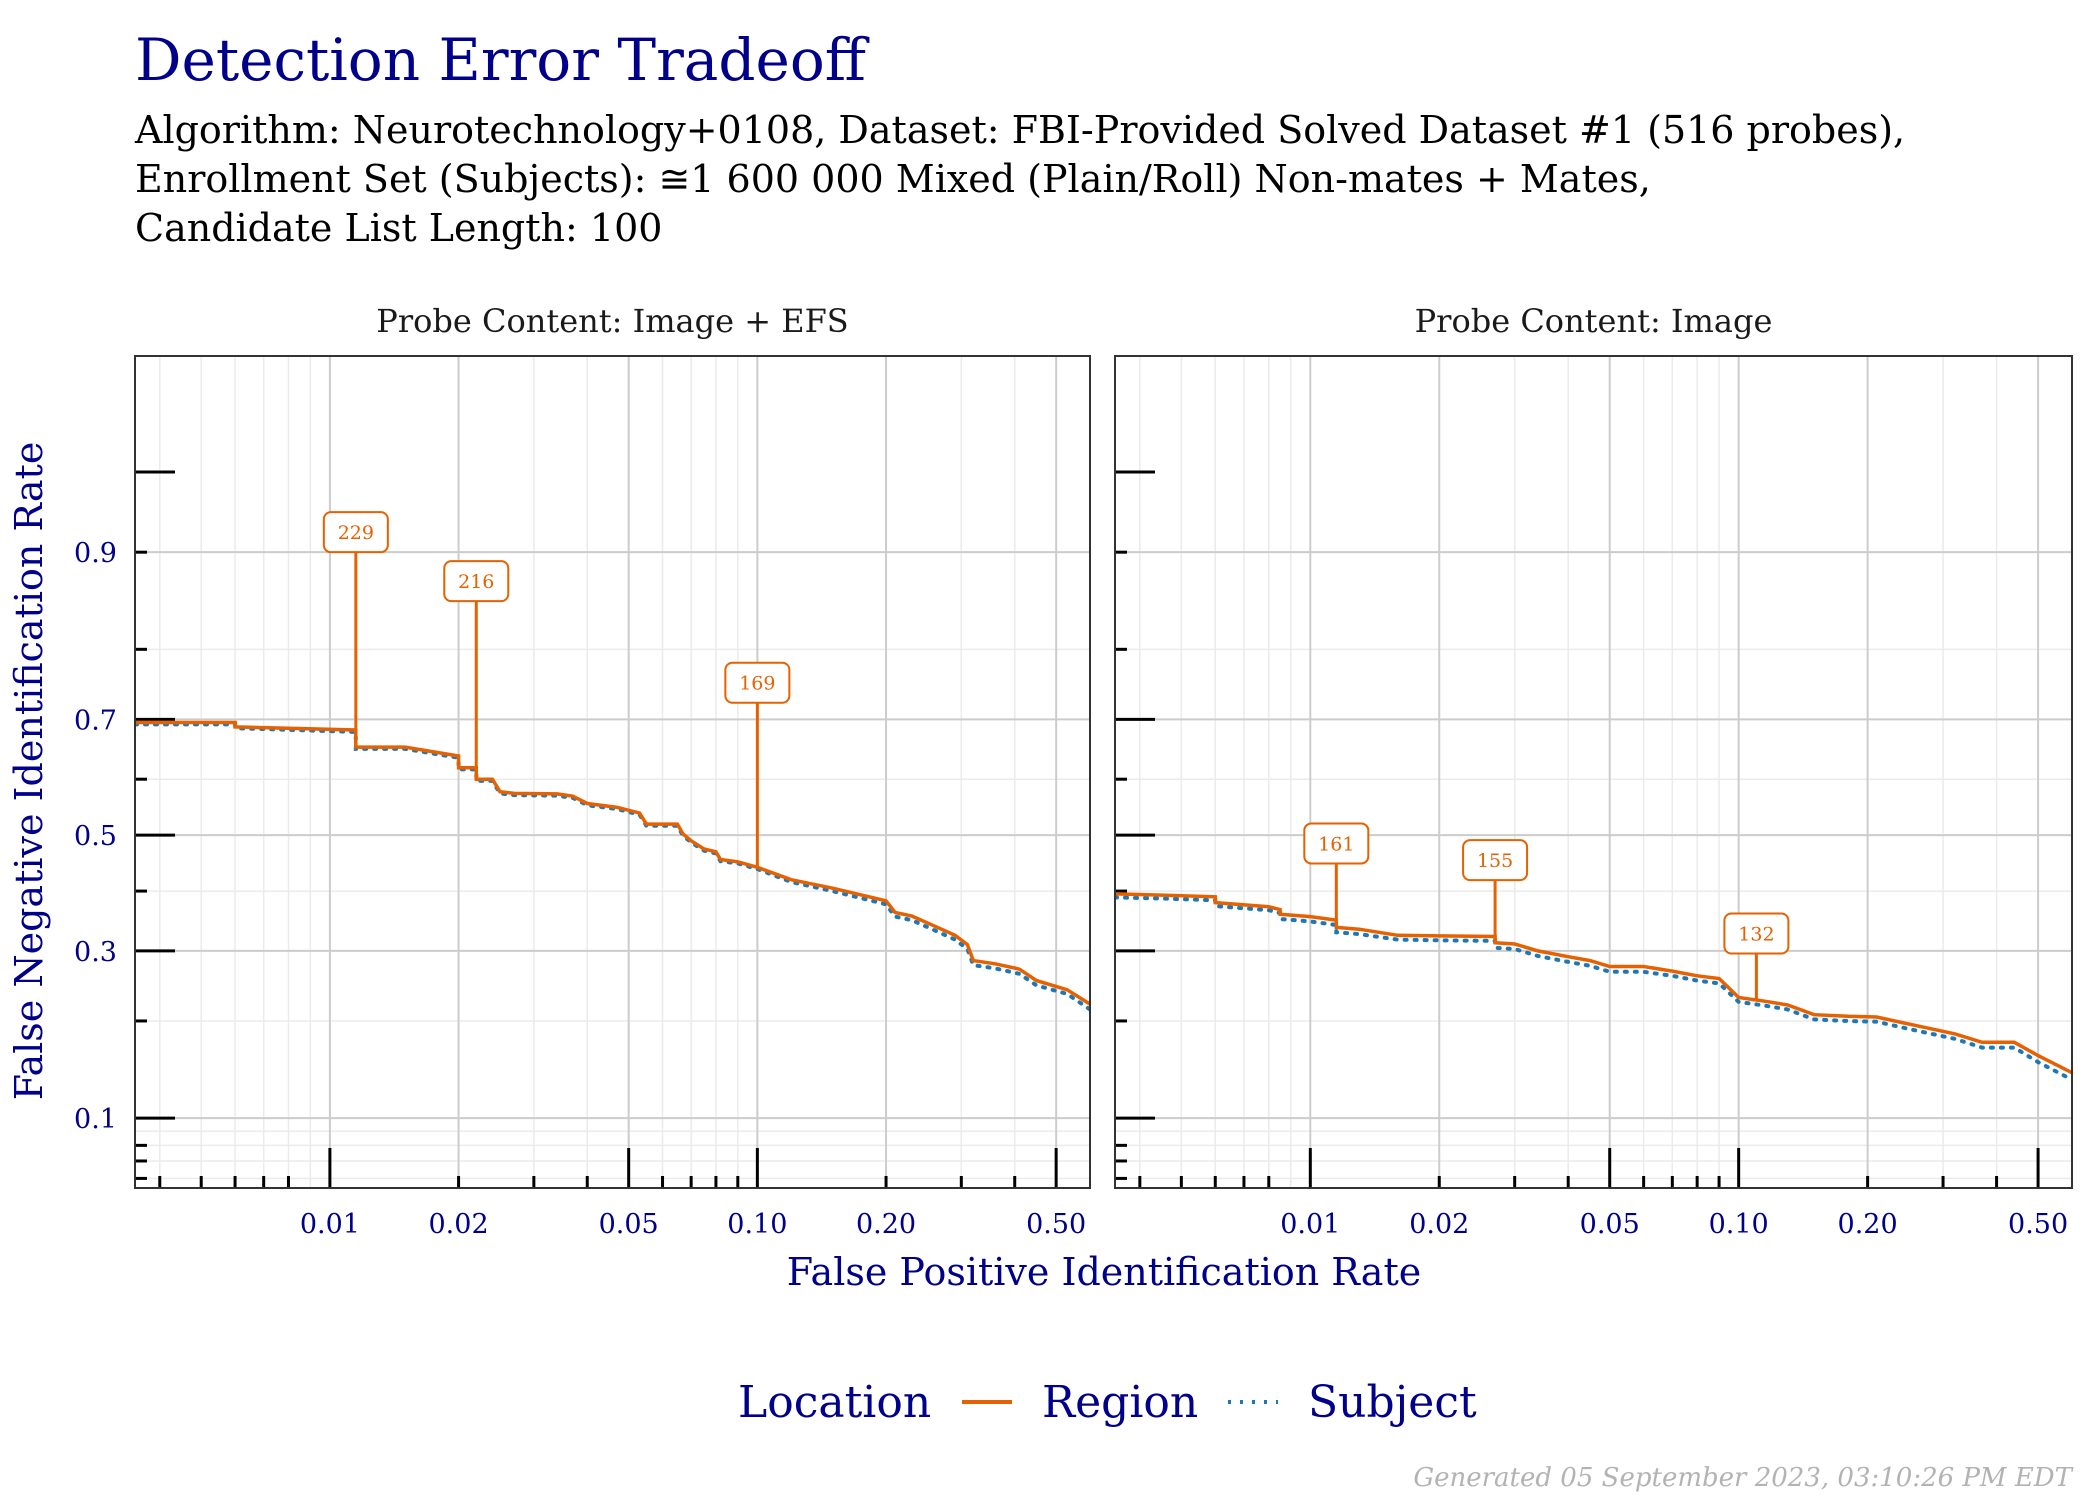 This screenshot has height=1500, width=2100. I want to click on annotation-label: 216, so click(476, 582).